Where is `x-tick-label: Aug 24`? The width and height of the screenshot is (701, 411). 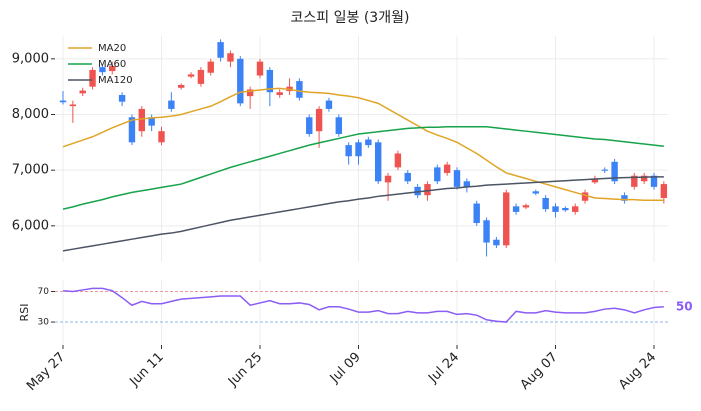 x-tick-label: Aug 24 is located at coordinates (637, 371).